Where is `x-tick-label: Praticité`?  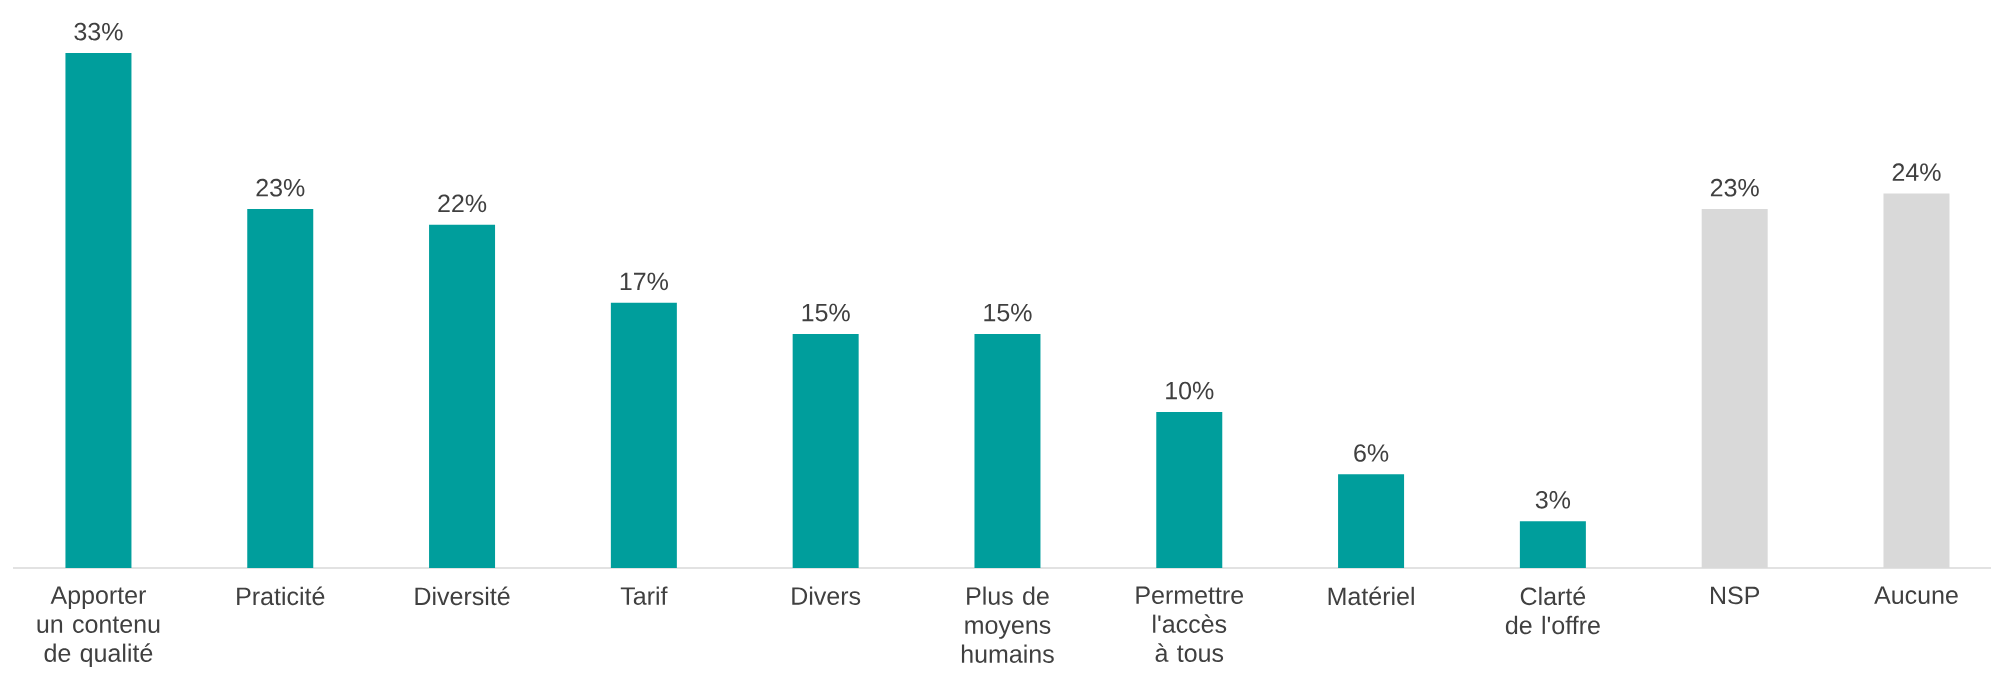
x-tick-label: Praticité is located at coordinates (281, 596).